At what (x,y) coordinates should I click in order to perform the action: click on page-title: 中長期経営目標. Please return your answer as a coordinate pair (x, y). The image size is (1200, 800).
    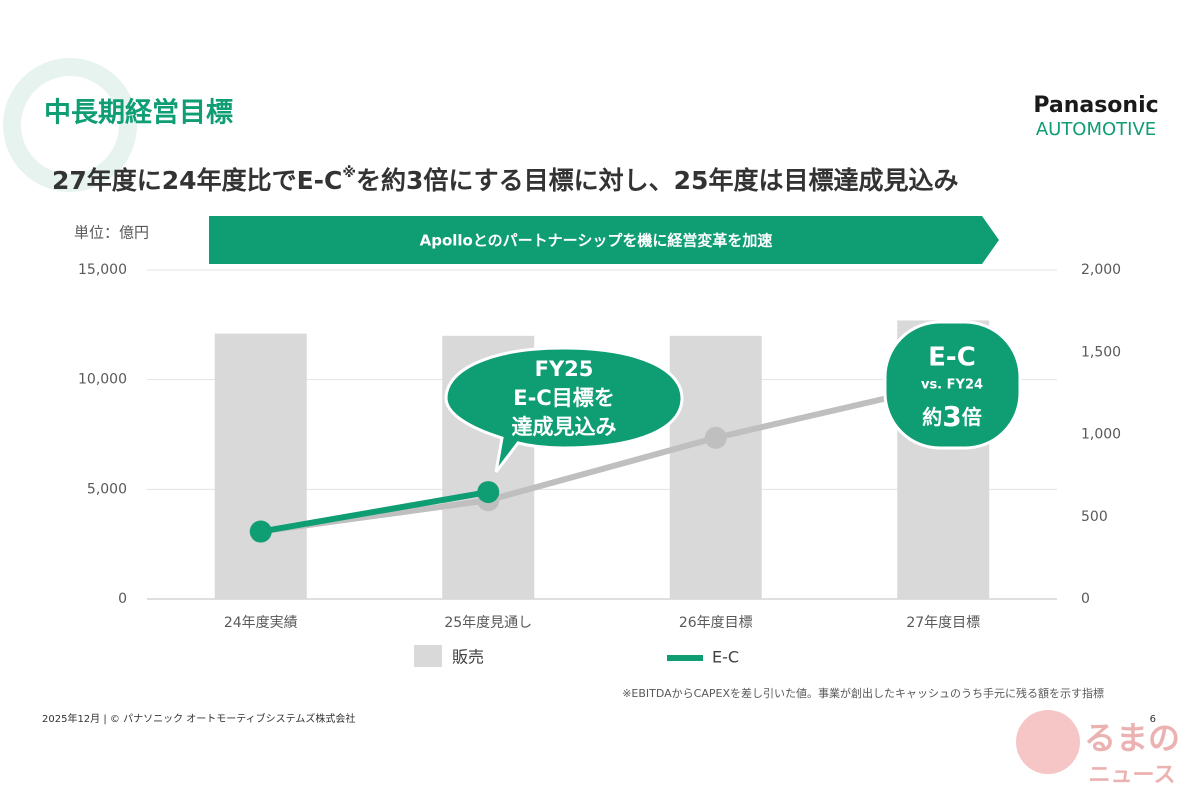
    Looking at the image, I should click on (138, 113).